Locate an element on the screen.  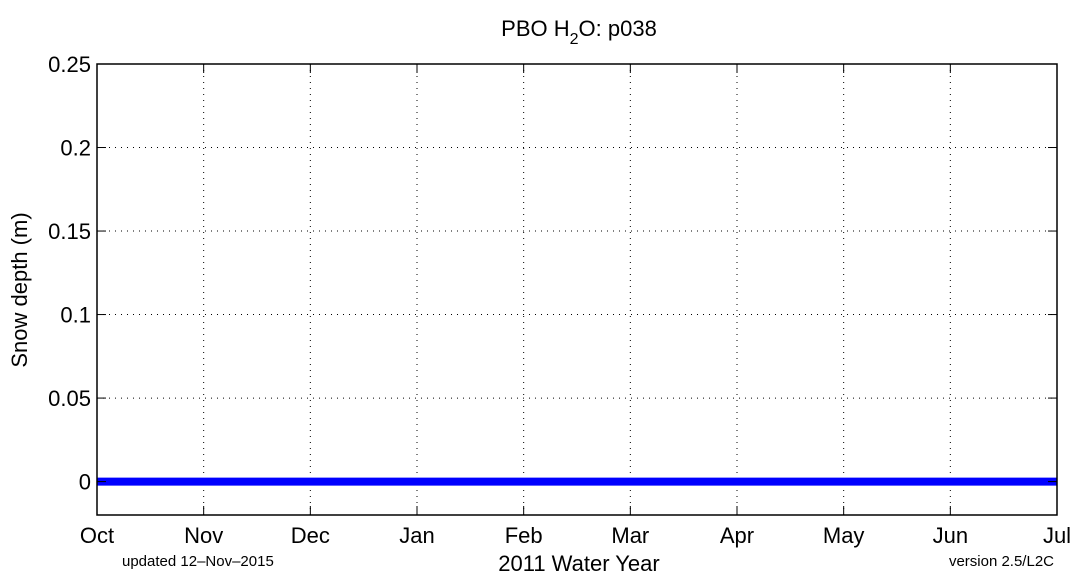
y-tick-label: 0.1 is located at coordinates (75, 315).